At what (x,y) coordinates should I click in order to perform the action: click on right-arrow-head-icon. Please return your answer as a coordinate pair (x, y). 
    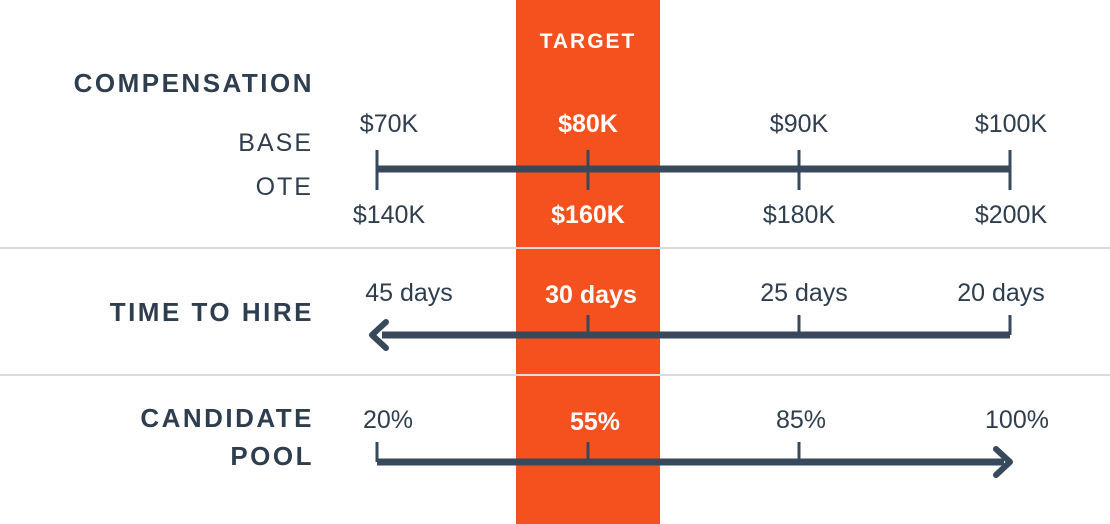
    Looking at the image, I should click on (1003, 462).